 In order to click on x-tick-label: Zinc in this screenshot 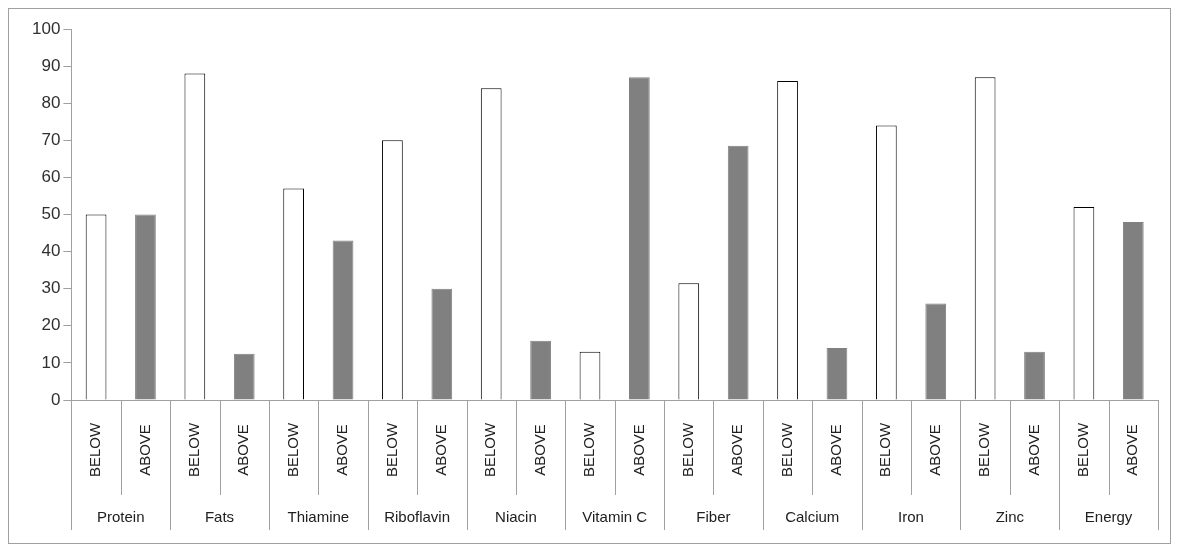, I will do `click(1010, 517)`.